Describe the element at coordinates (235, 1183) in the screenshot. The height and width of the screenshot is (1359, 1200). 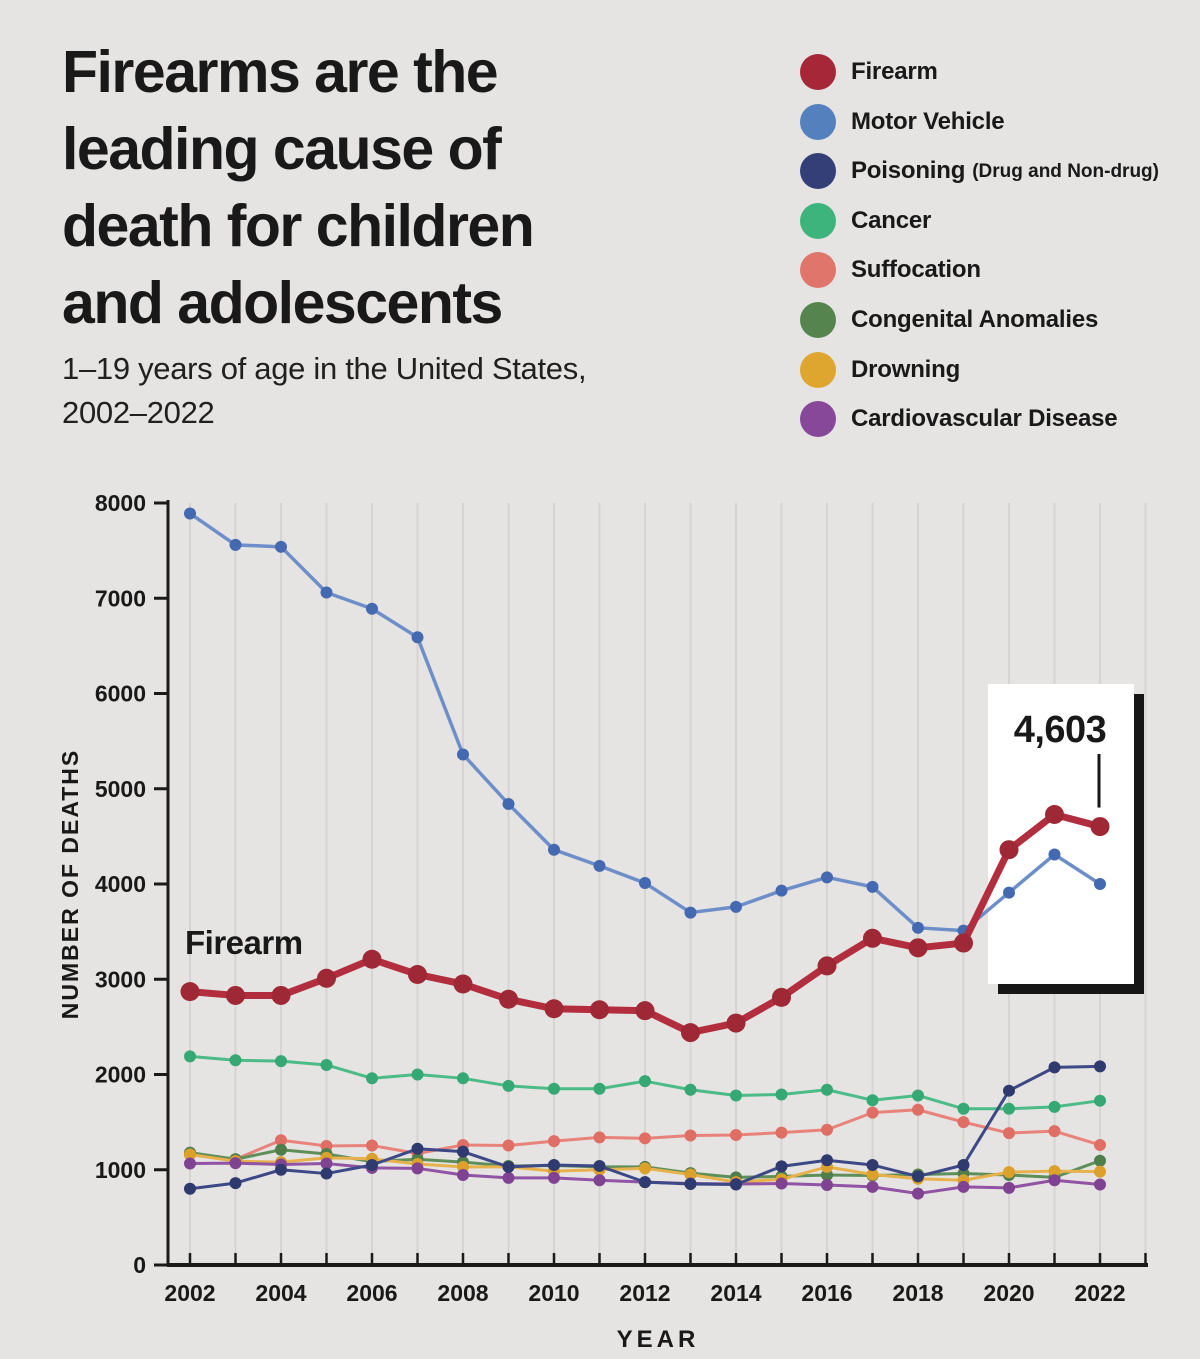
I see `series-dot-poisoning-drug-and-non-drug-2003` at that location.